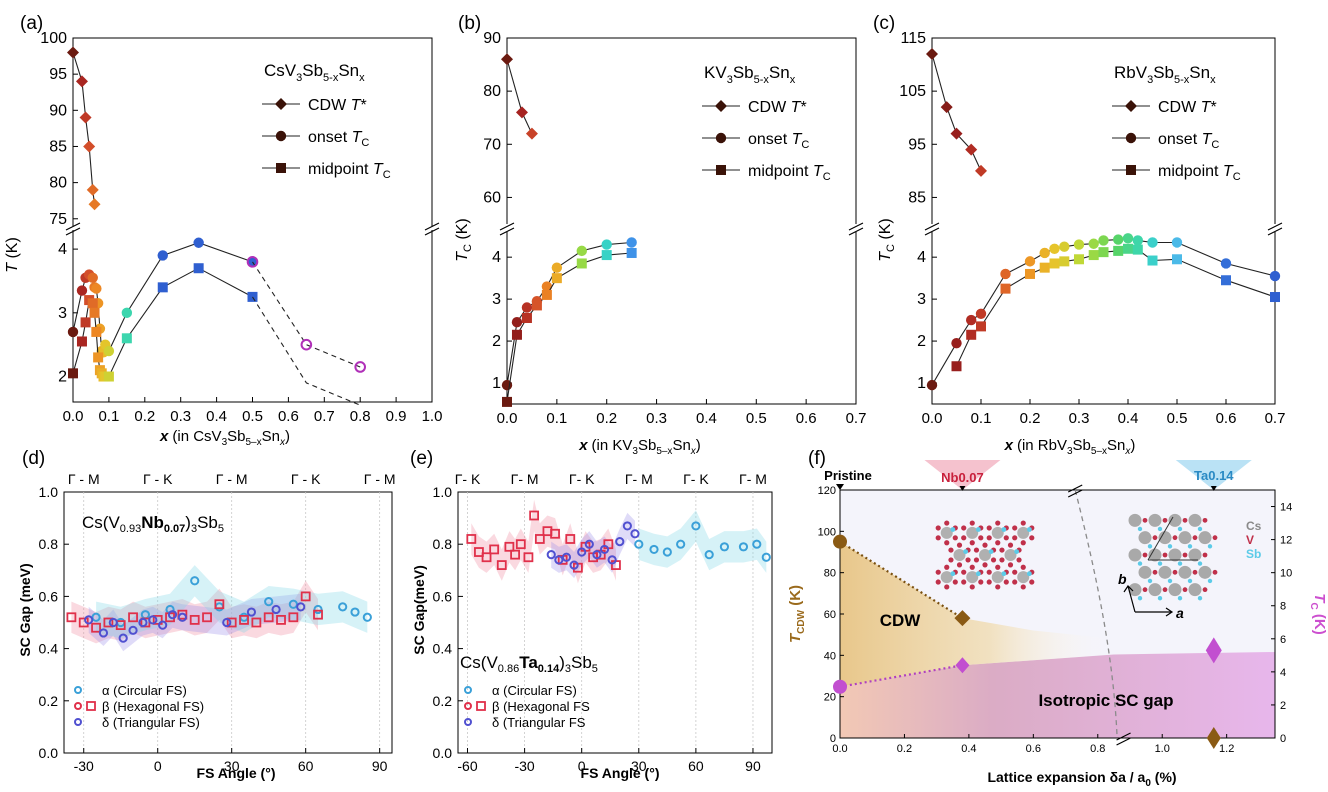 The width and height of the screenshot is (1328, 792). What do you see at coordinates (1057, 695) in the screenshot?
I see `sc-region` at bounding box center [1057, 695].